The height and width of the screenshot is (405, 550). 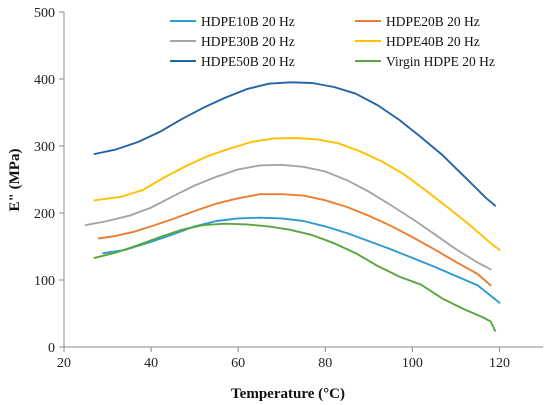 What do you see at coordinates (64, 363) in the screenshot?
I see `x-tick-label: 20` at bounding box center [64, 363].